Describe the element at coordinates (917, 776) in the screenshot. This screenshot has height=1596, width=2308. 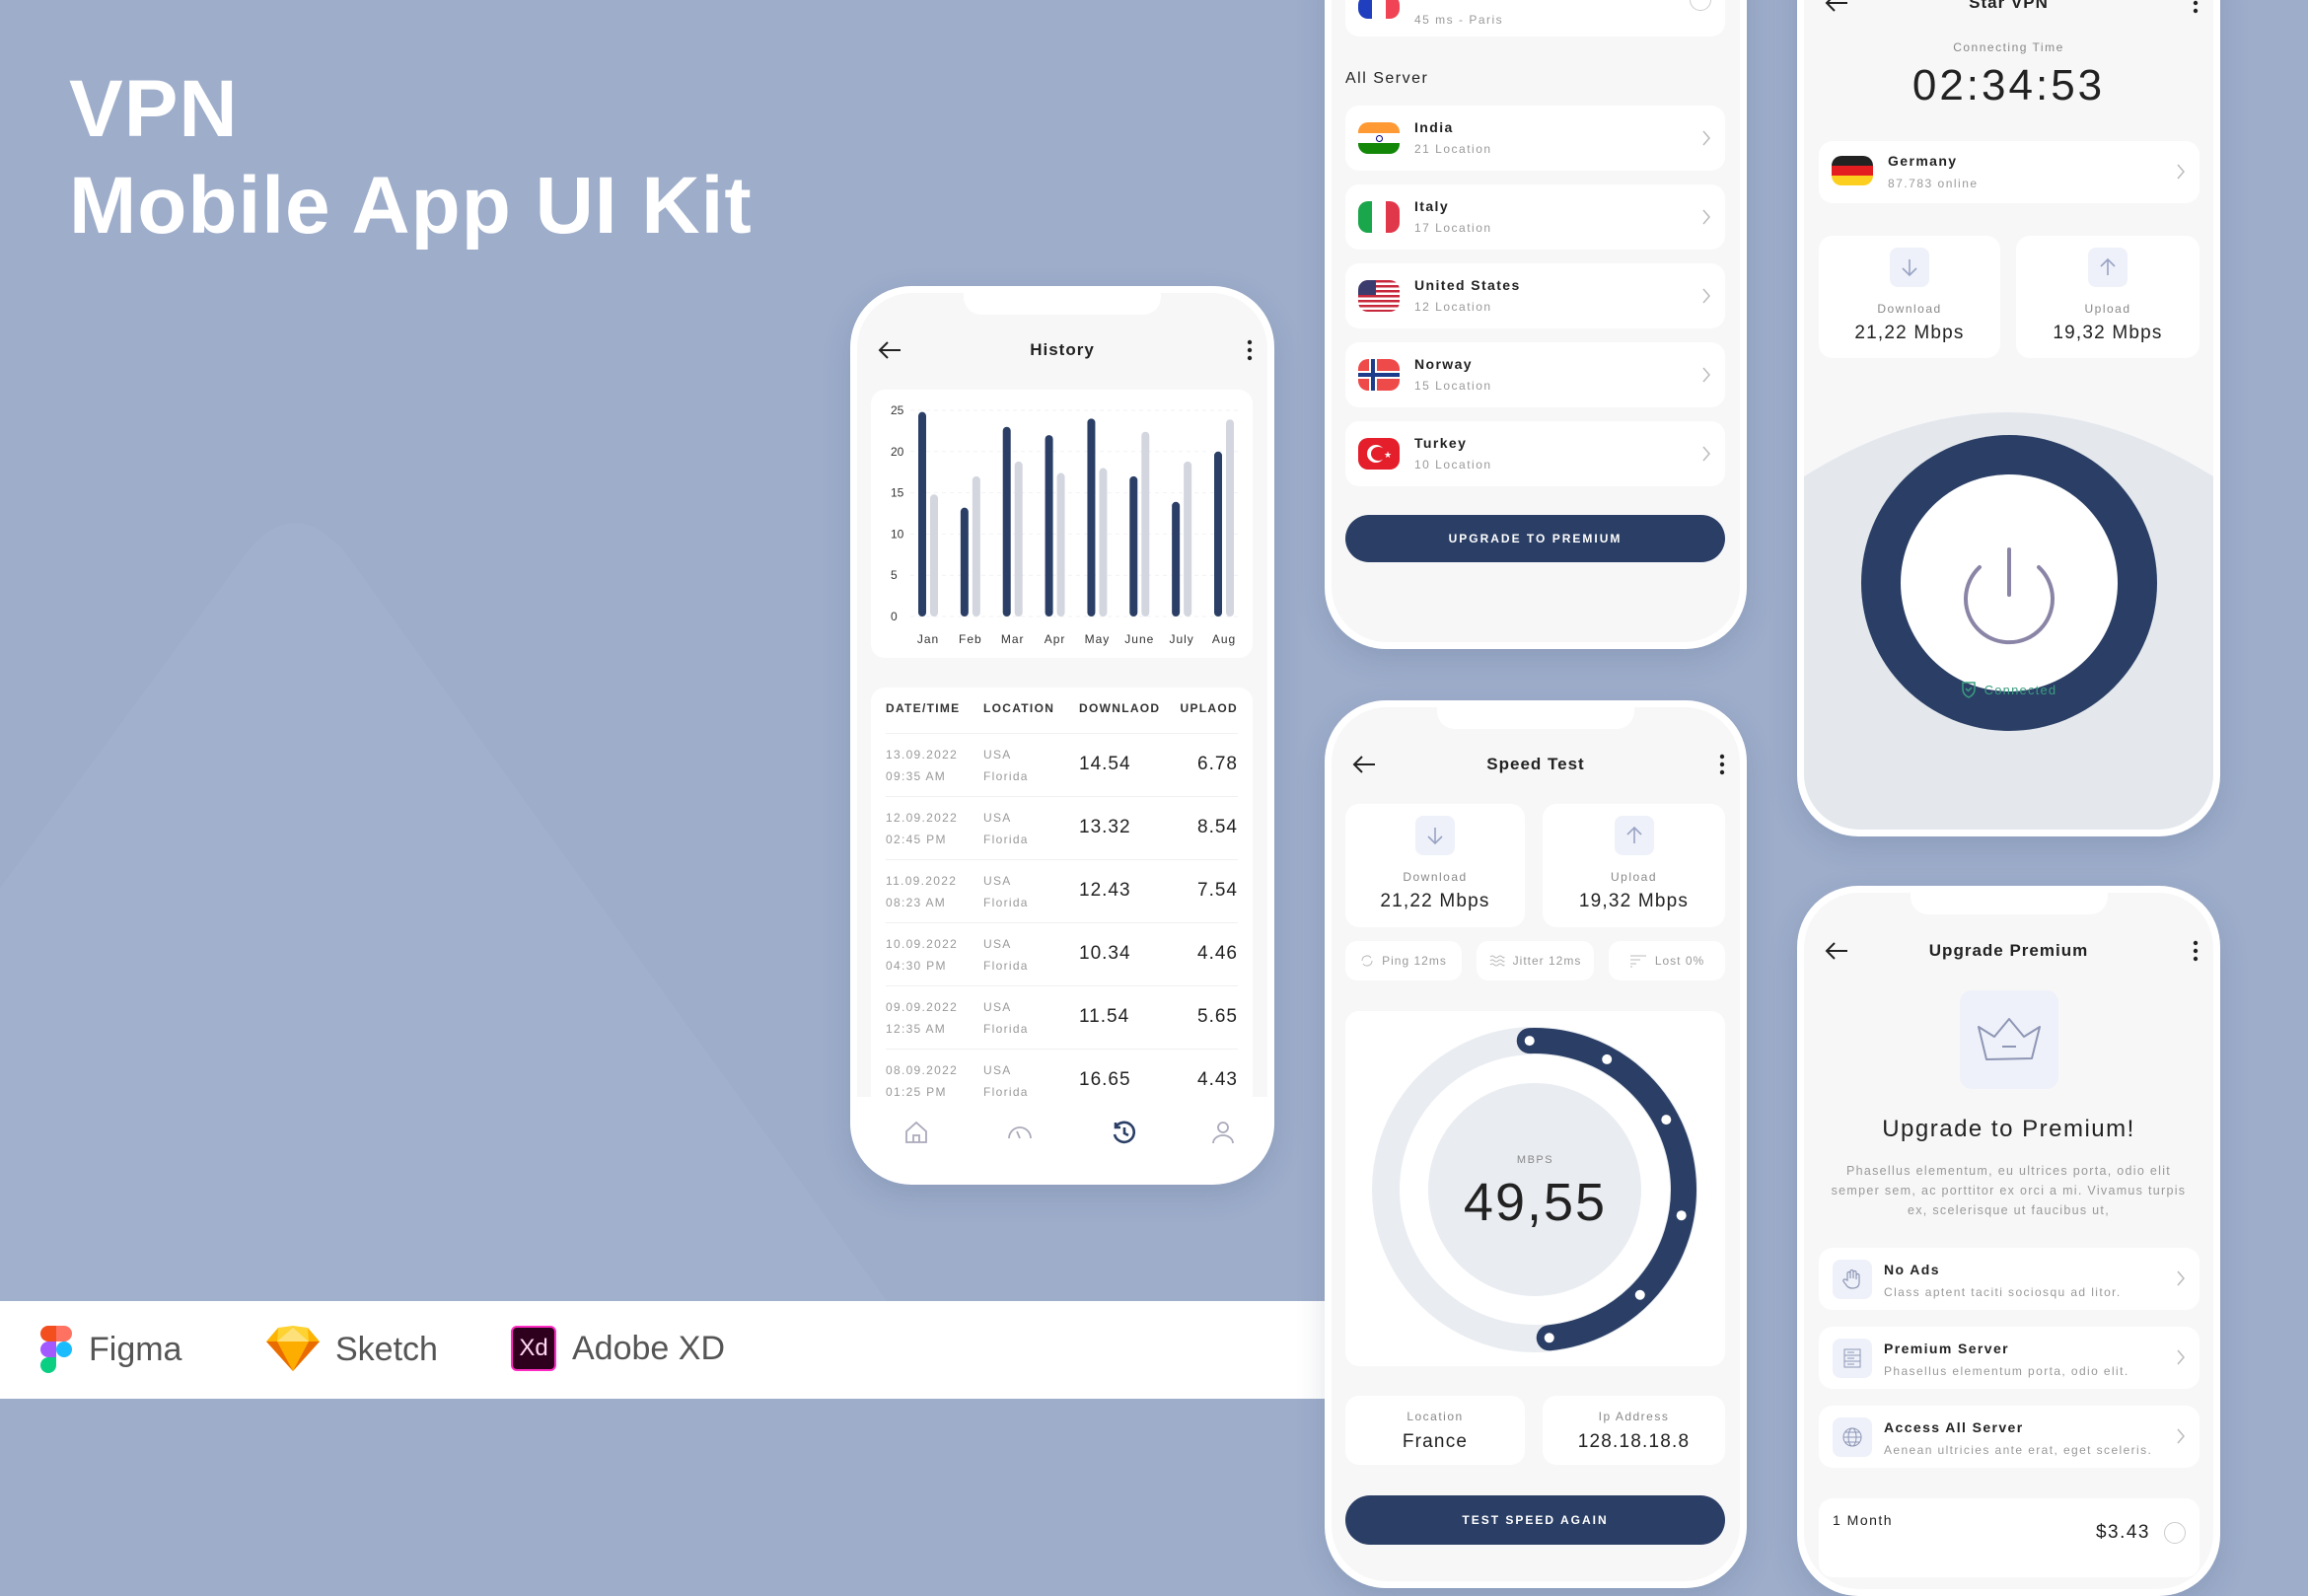
I see `row-time: 09:35 AM` at that location.